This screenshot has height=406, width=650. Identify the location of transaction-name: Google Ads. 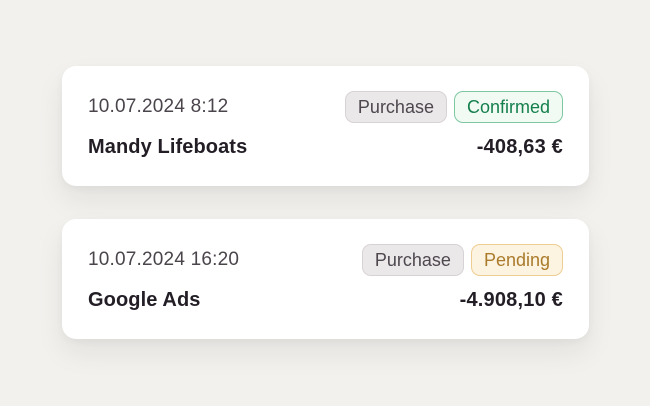
(144, 300).